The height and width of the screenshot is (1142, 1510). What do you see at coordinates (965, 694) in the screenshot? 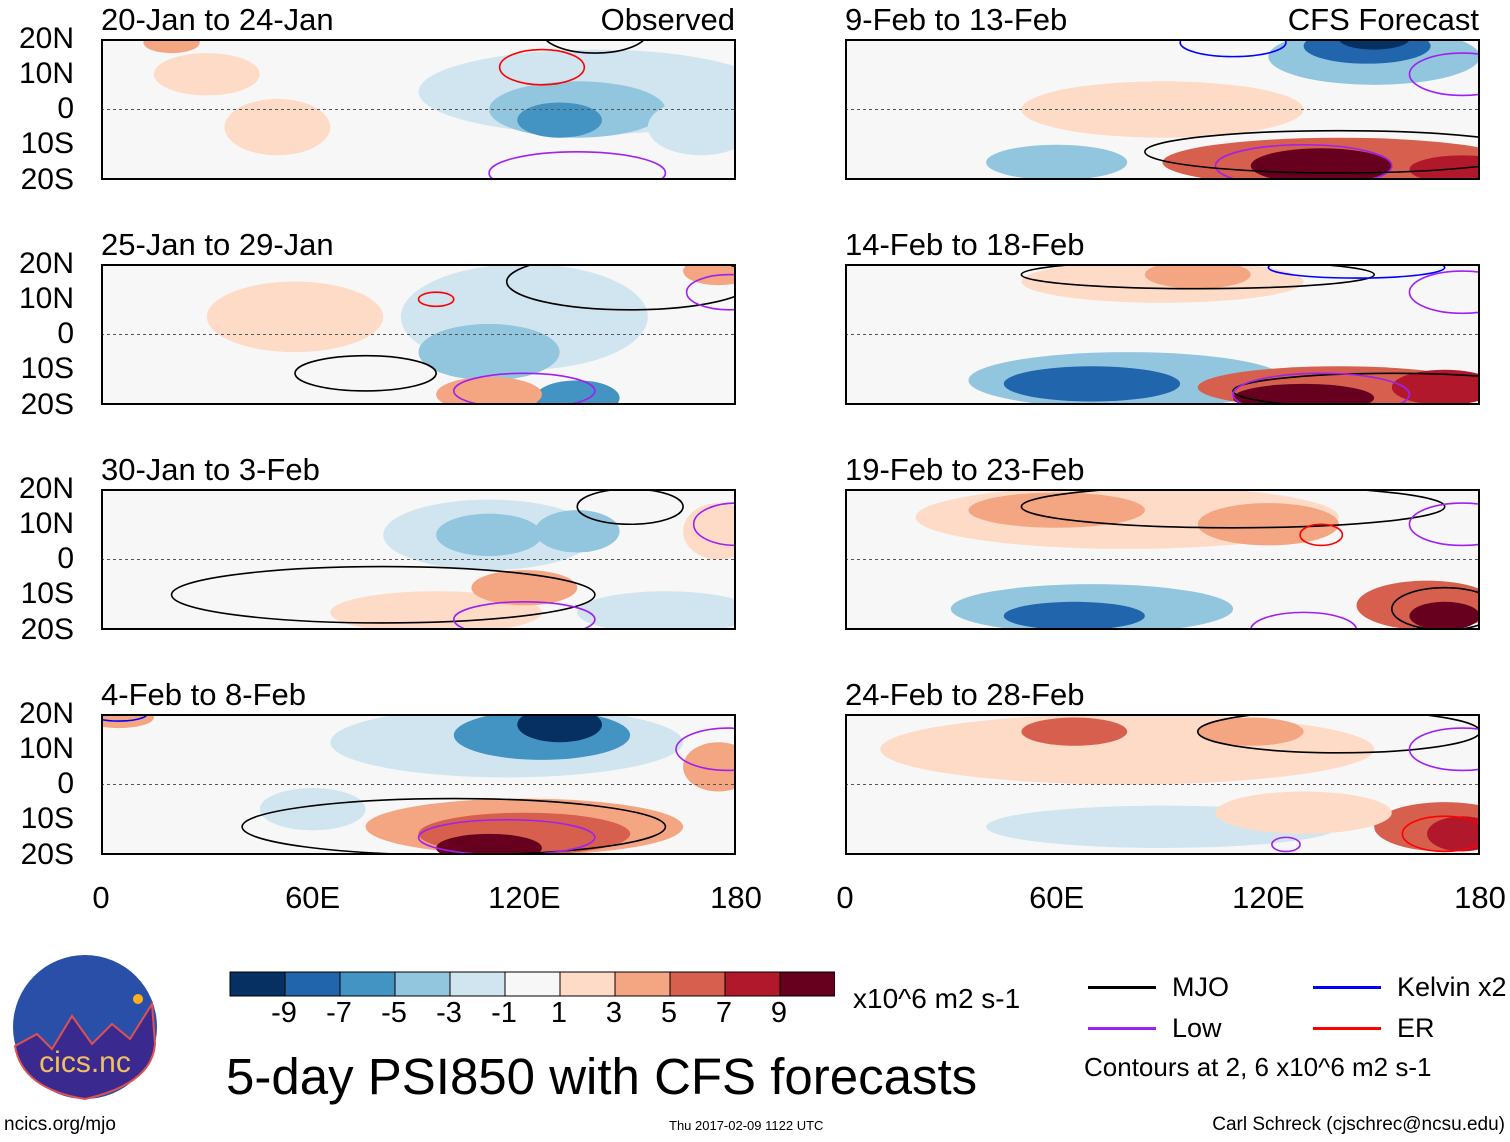
I see `panel-title: 24-Feb to 28-Feb` at bounding box center [965, 694].